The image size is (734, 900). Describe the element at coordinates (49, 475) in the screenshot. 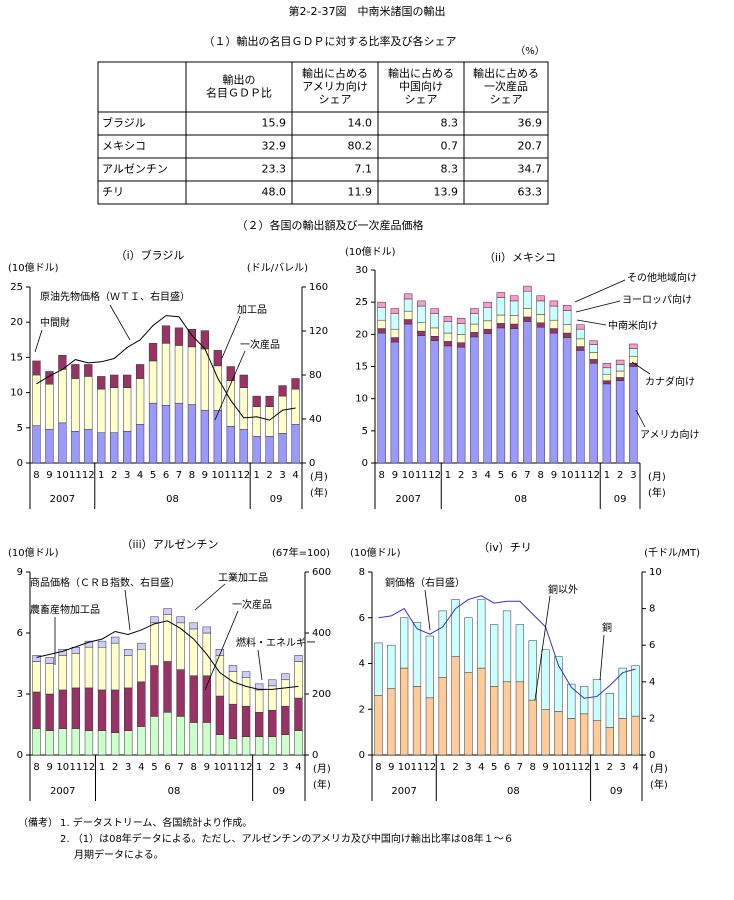

I see `x-tick-label: 9` at that location.